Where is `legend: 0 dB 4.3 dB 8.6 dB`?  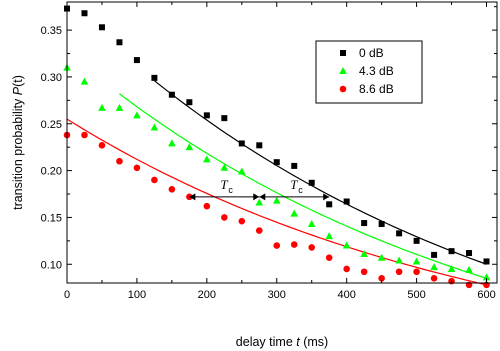
legend: 0 dB 4.3 dB 8.6 dB is located at coordinates (369, 72).